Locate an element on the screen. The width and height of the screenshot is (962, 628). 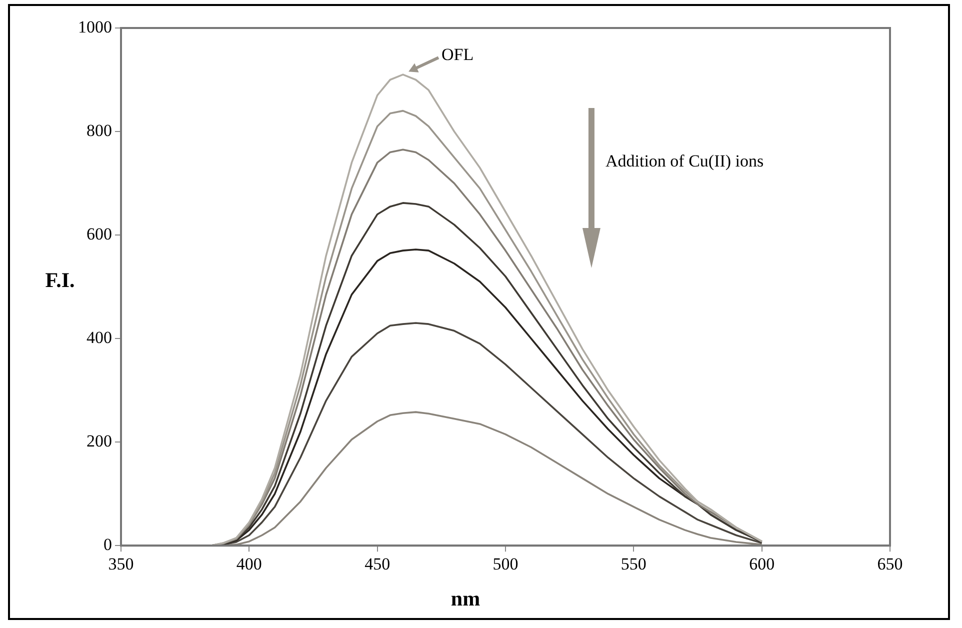
x-axis-title: nm is located at coordinates (465, 598).